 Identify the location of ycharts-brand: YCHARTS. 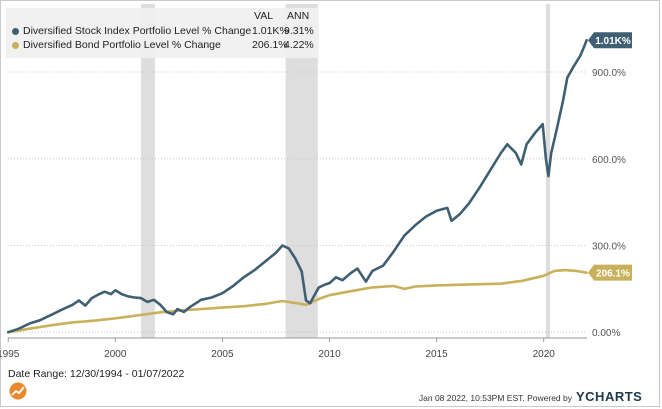
(609, 396).